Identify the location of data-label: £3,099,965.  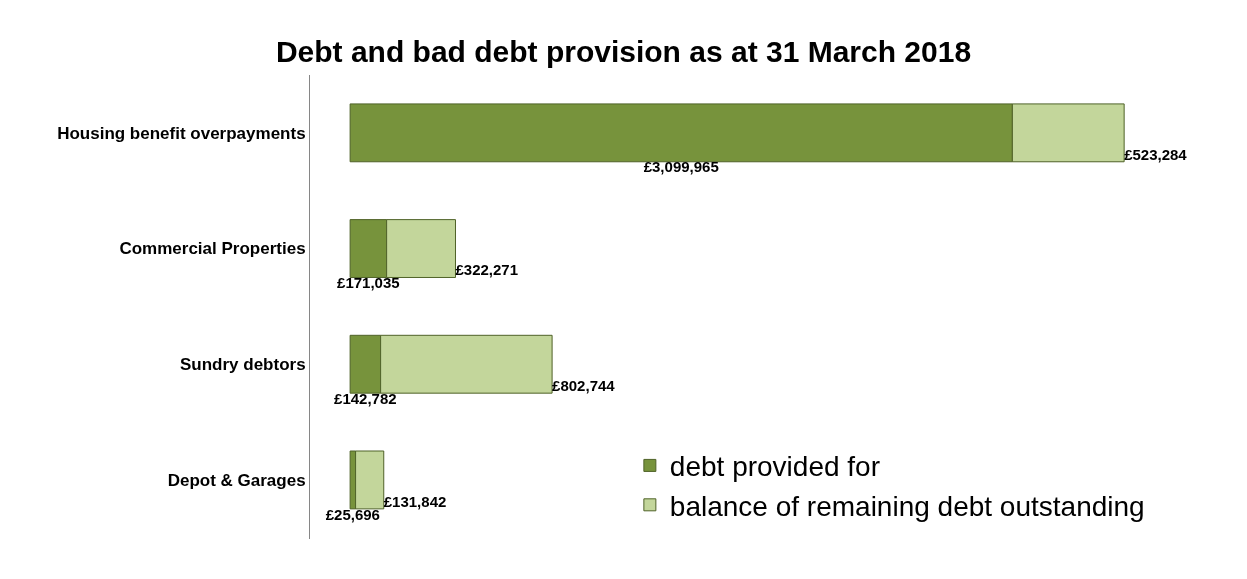
(681, 167).